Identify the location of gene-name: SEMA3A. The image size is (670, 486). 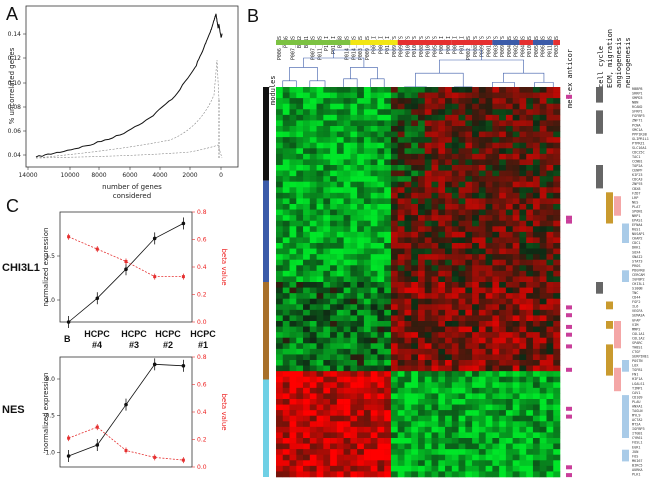
(639, 316).